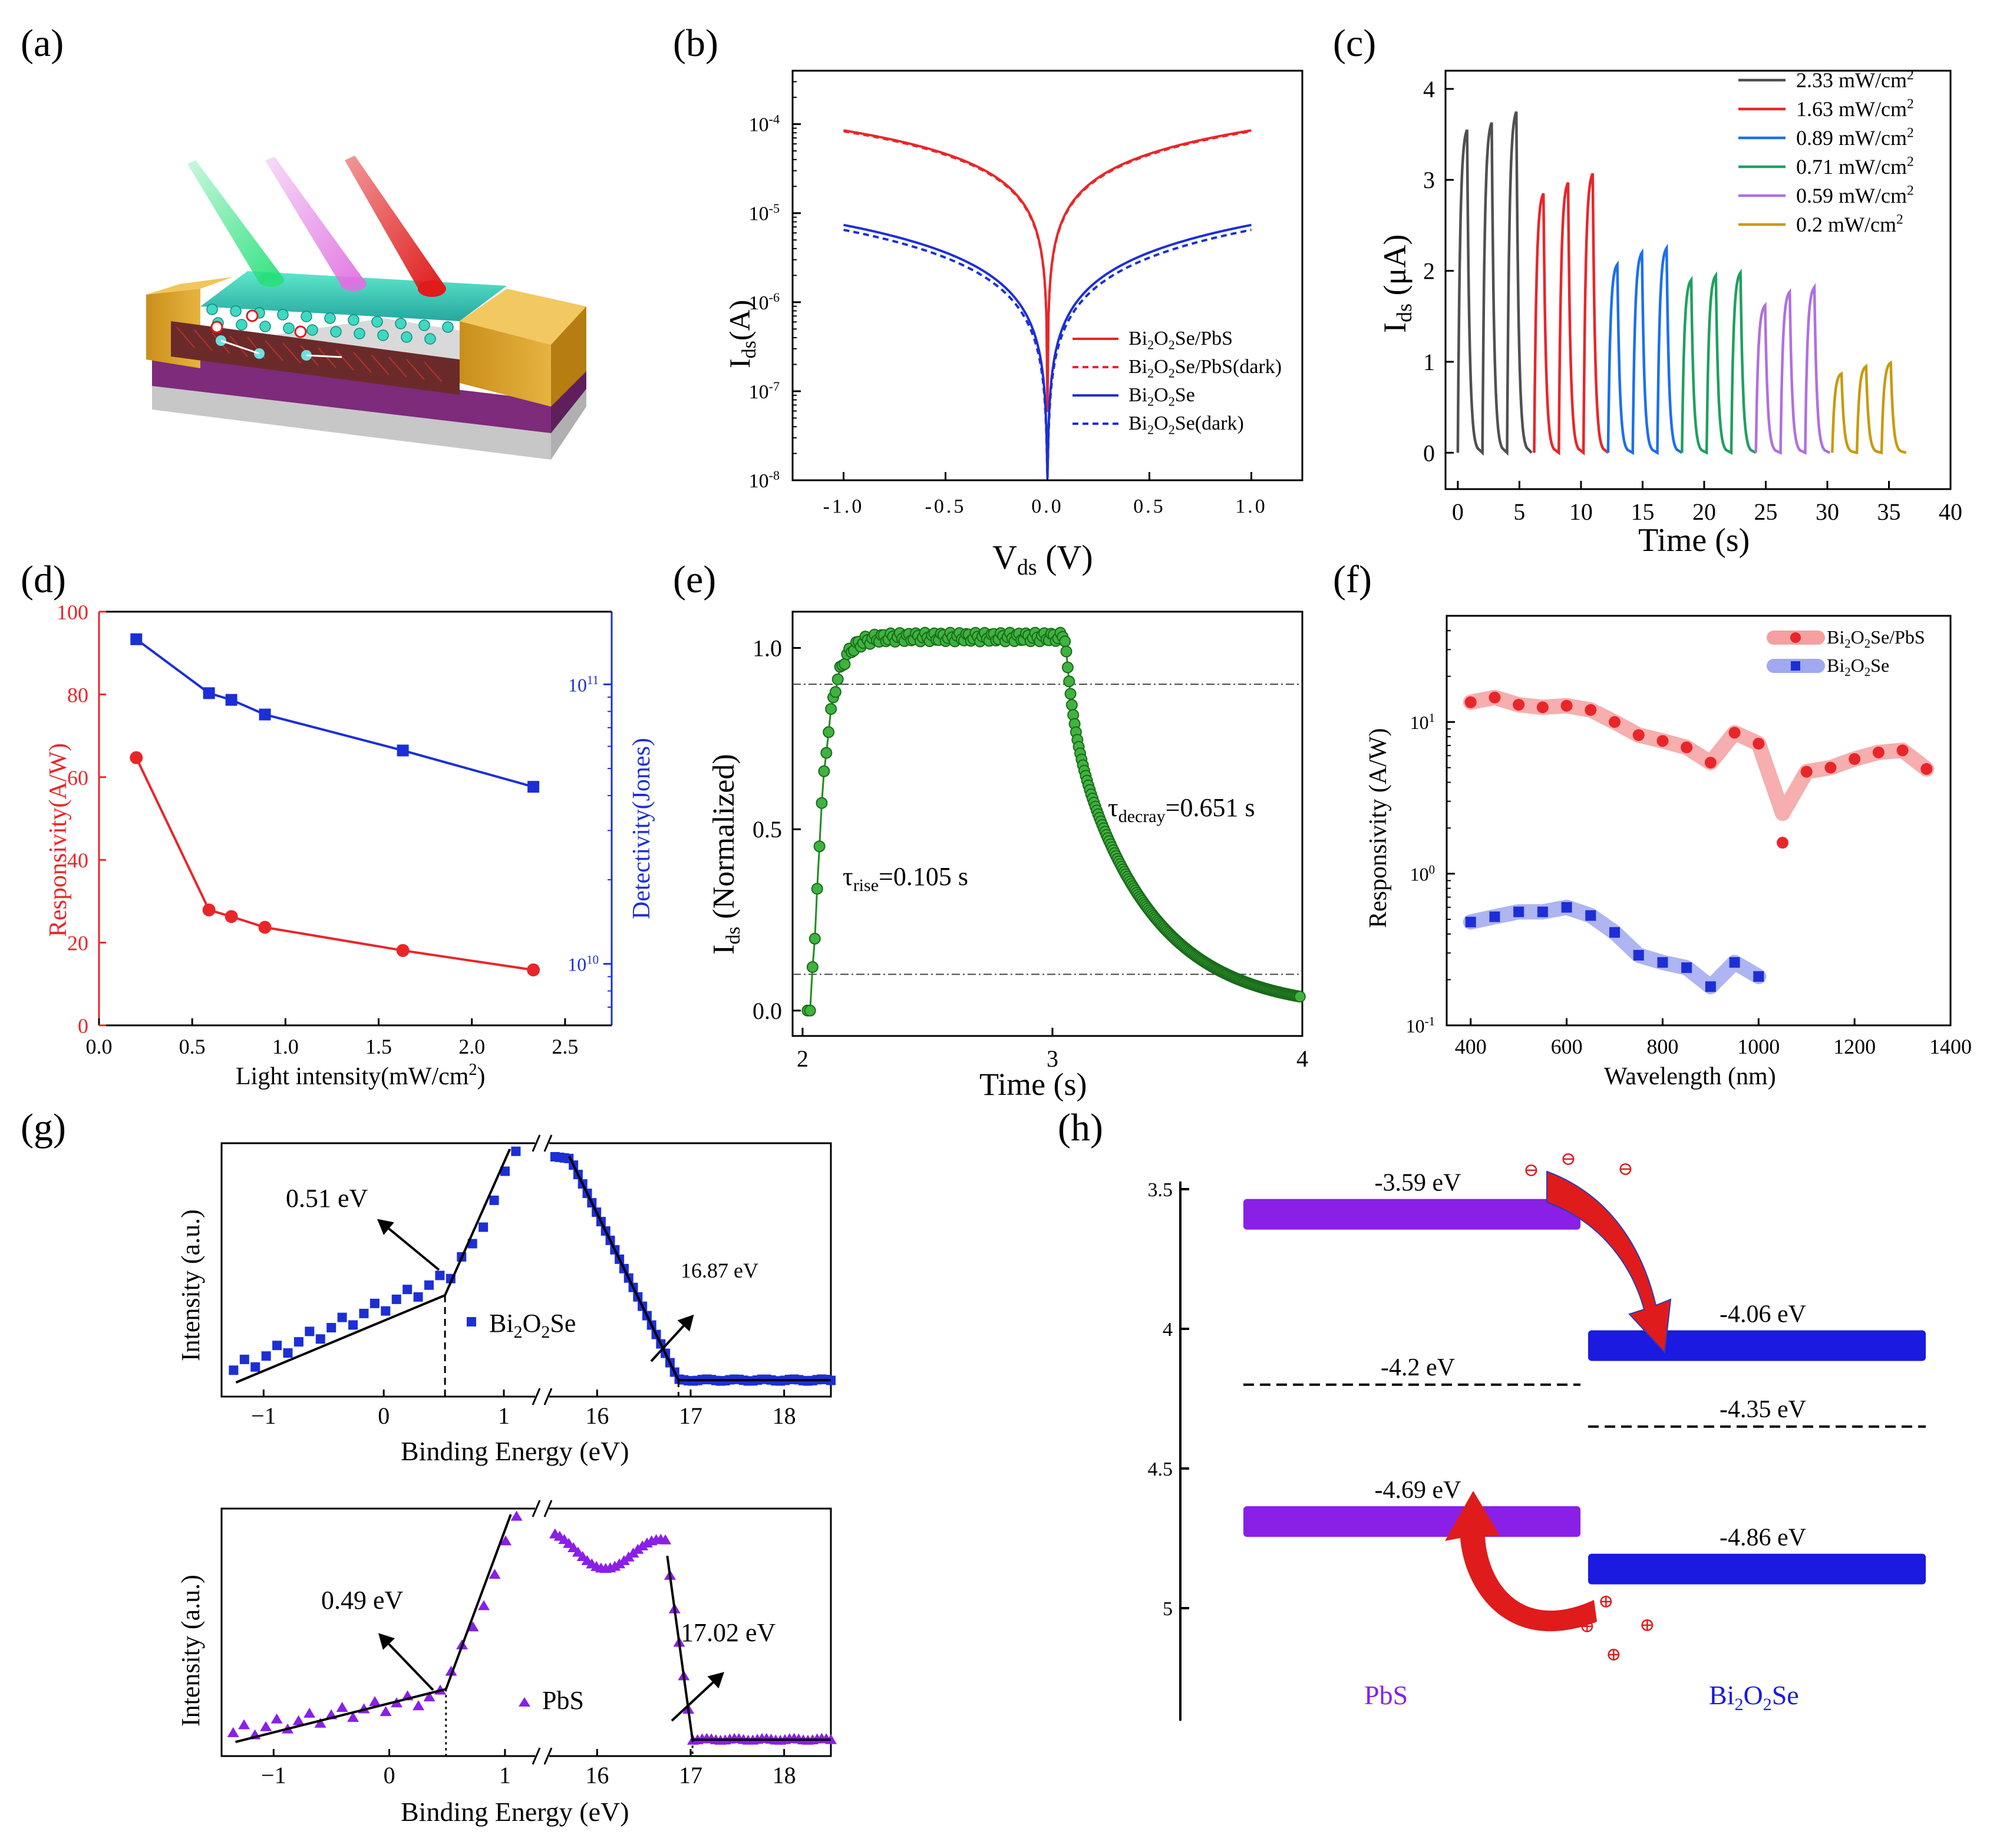  I want to click on material-label-right: Bi2O2Se, so click(1754, 1697).